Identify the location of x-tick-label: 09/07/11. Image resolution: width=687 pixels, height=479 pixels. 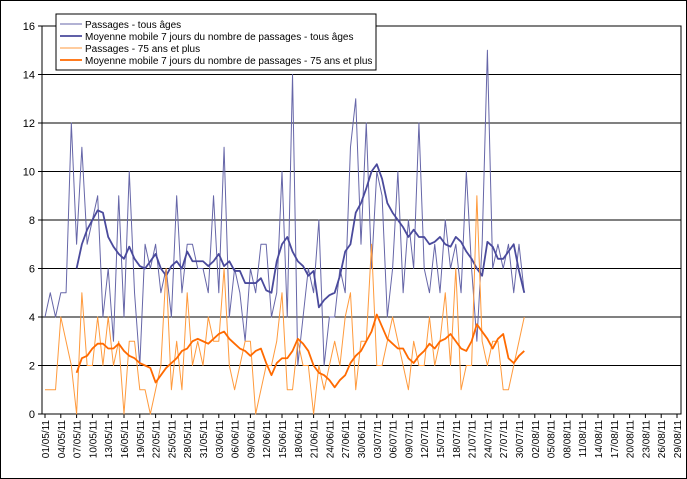
(409, 439).